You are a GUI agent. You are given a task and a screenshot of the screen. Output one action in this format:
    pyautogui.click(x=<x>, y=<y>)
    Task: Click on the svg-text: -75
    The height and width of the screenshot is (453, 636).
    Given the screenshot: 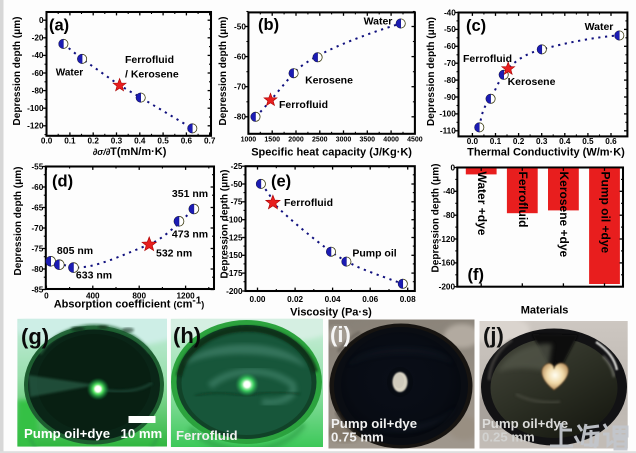 What is the action you would take?
    pyautogui.click(x=37, y=248)
    